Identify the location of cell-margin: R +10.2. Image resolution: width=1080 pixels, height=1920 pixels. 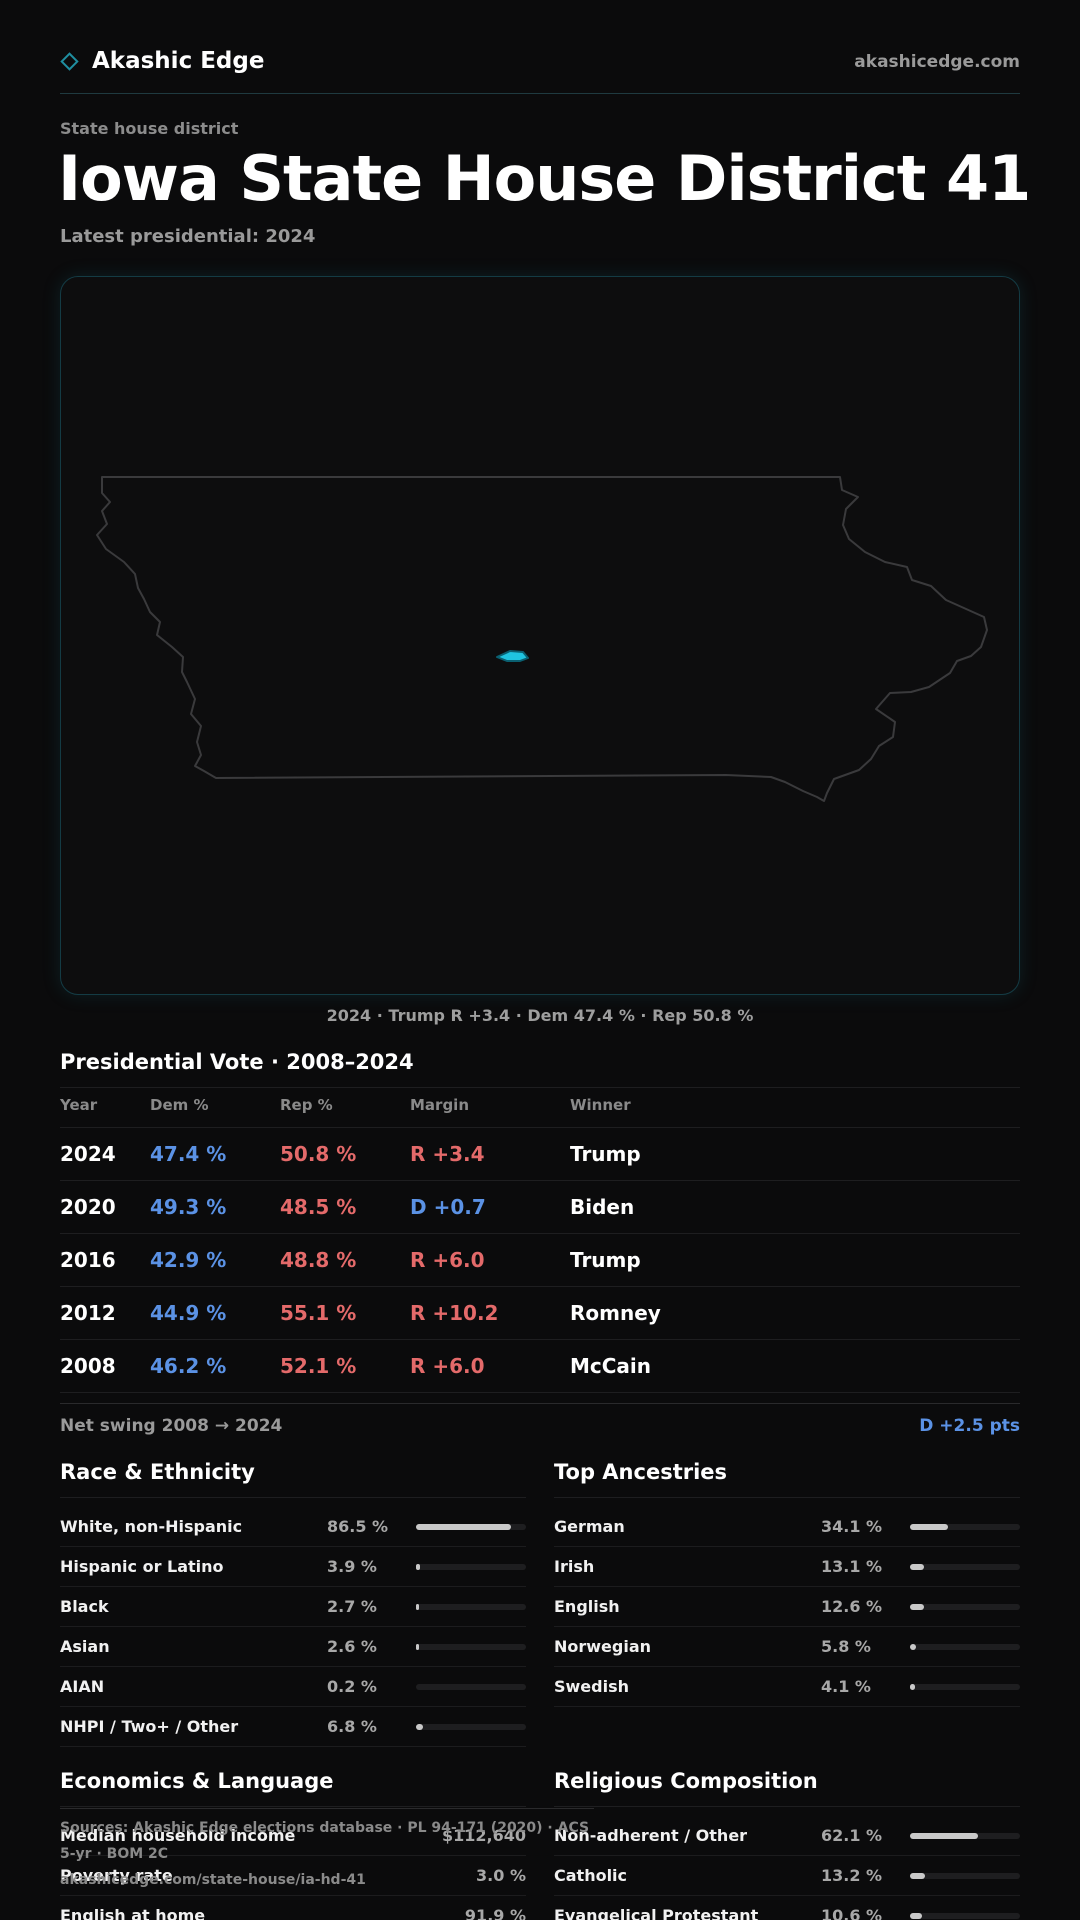
(454, 1313).